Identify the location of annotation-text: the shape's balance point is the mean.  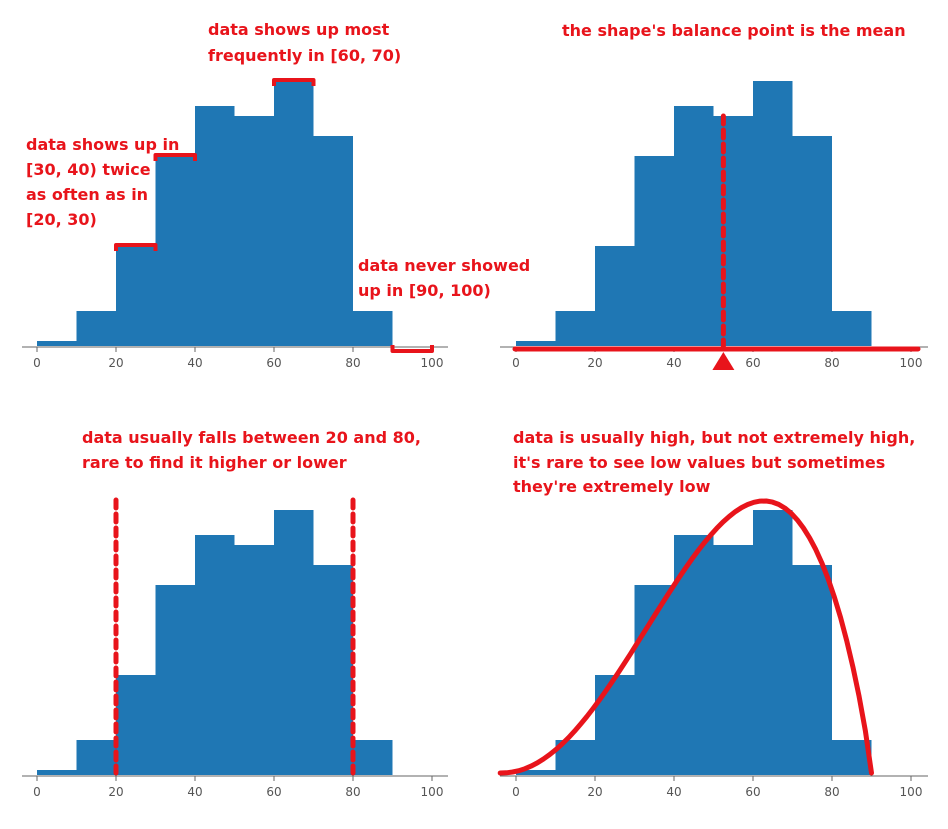
(734, 30).